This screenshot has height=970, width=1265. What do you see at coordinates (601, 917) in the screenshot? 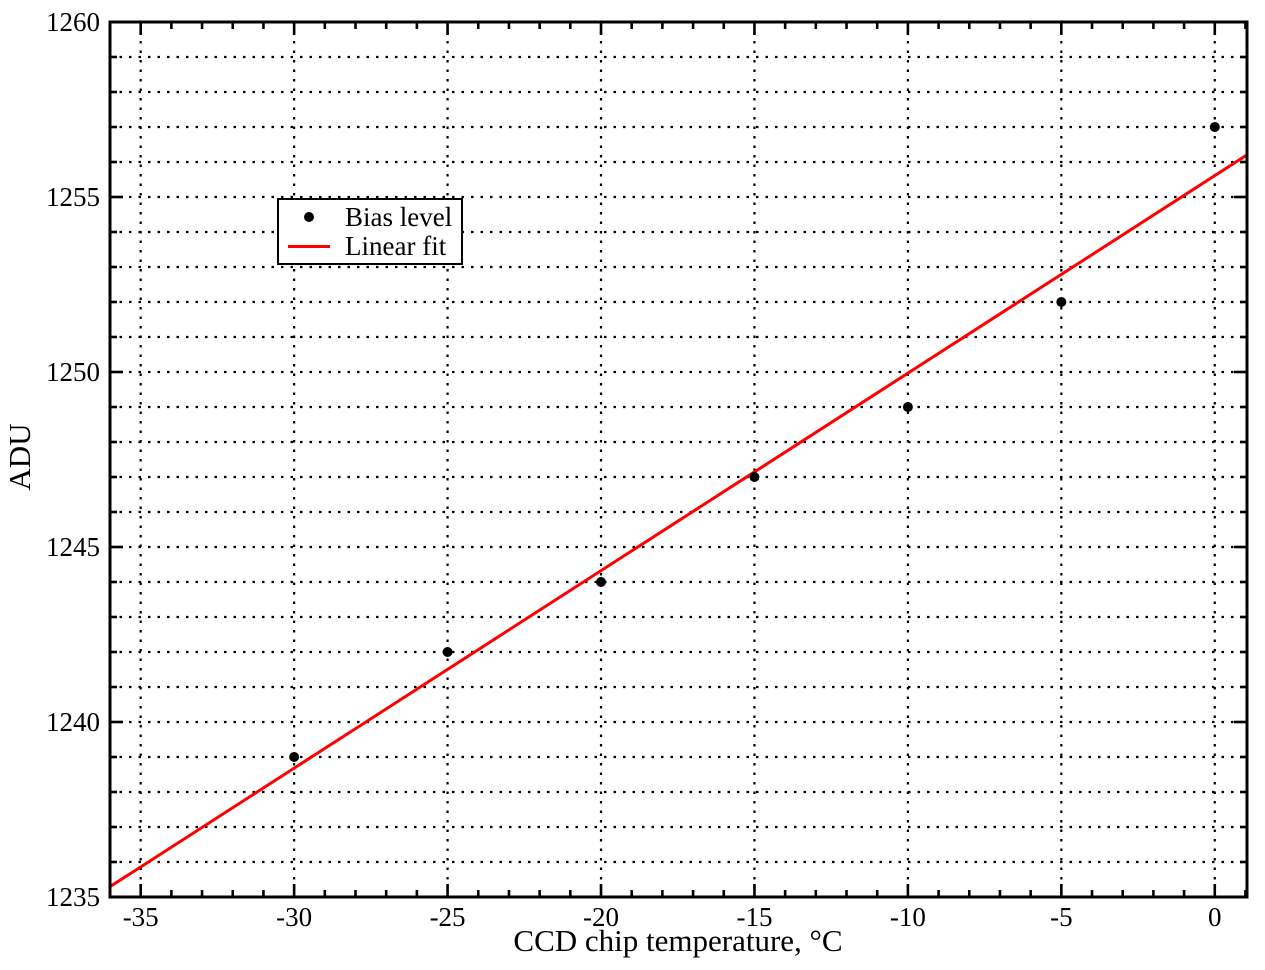
I see `x-tick-label: -20` at bounding box center [601, 917].